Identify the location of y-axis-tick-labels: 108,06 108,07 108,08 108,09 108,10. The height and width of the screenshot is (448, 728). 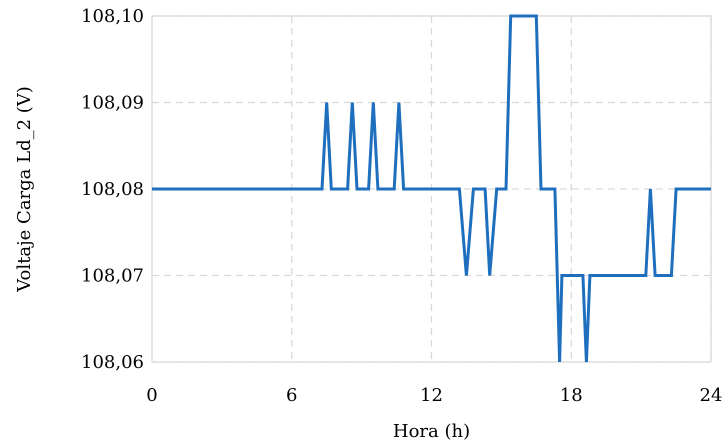
(112, 189).